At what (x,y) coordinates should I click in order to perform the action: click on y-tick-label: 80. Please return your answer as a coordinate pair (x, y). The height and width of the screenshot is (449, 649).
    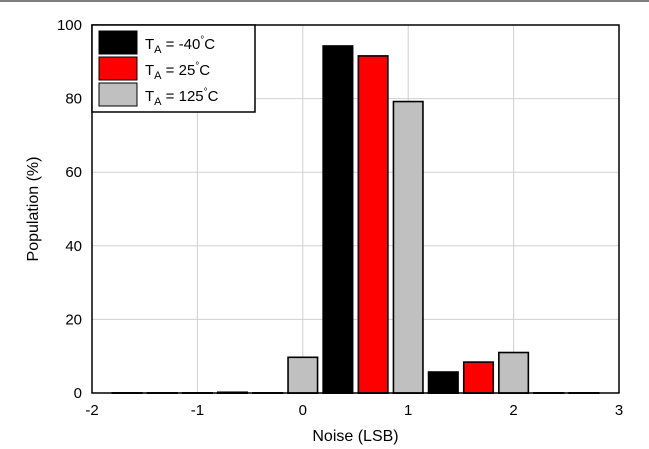
    Looking at the image, I should click on (73, 99).